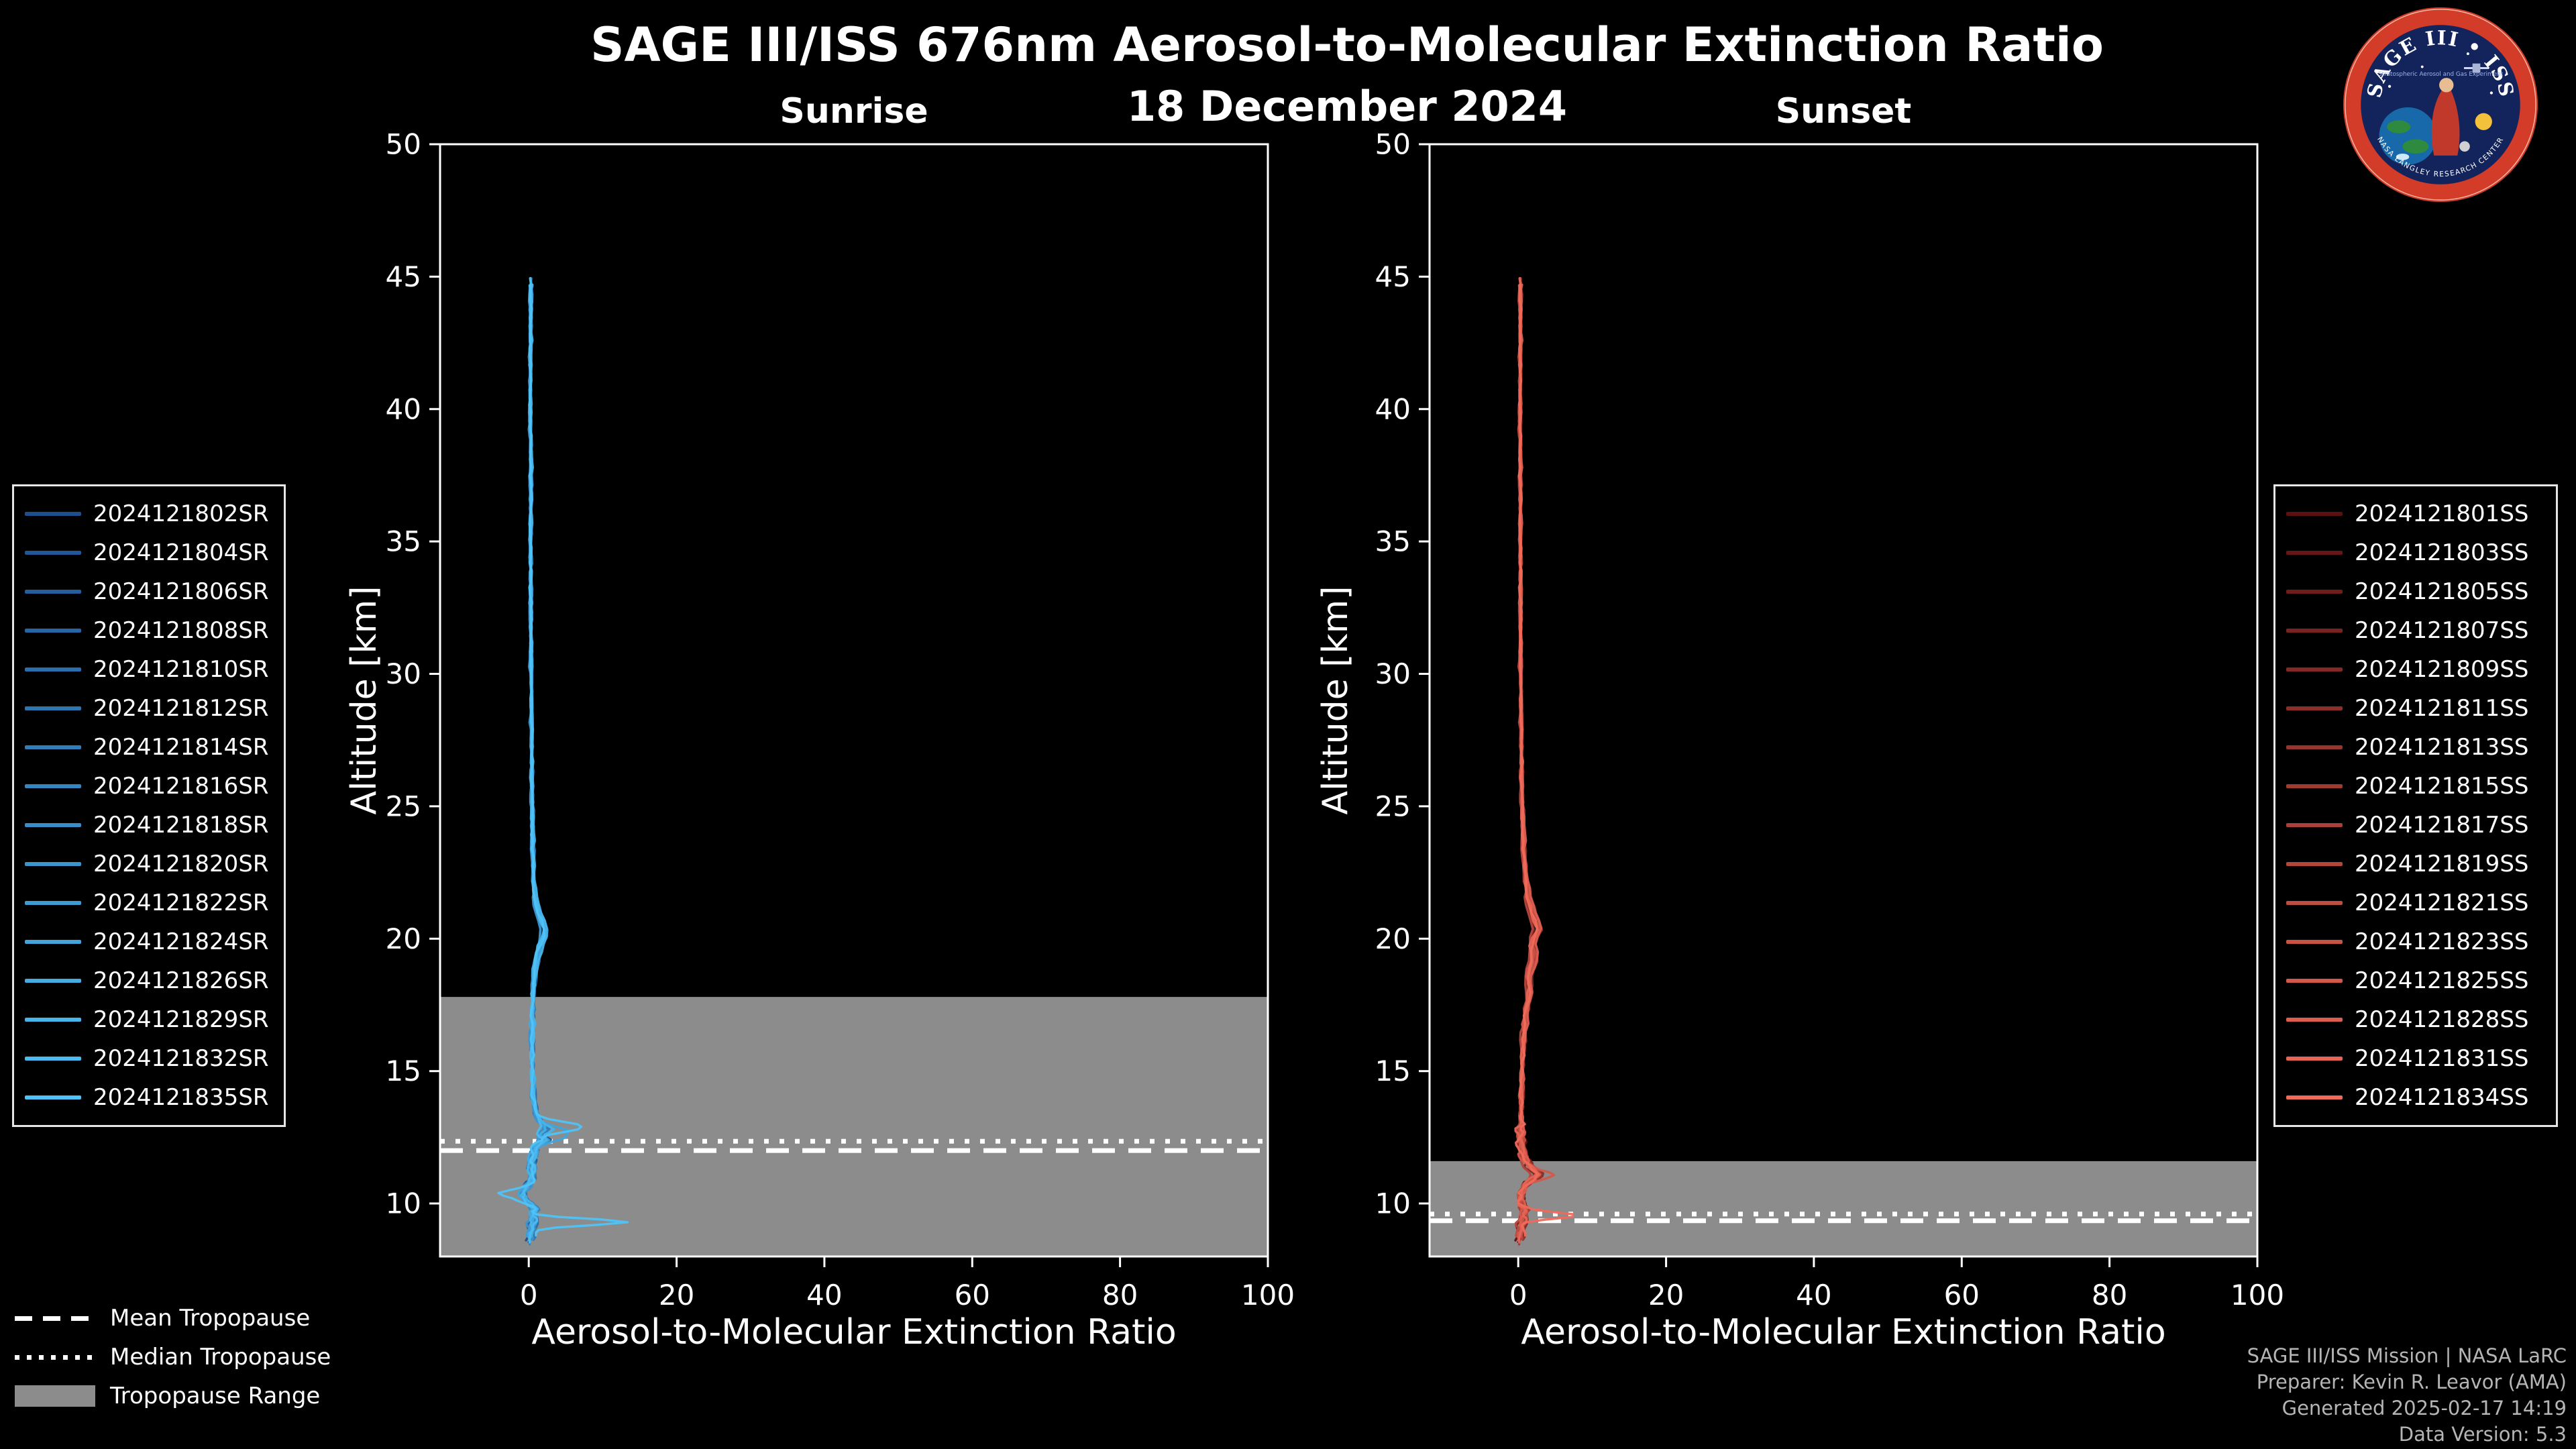  What do you see at coordinates (1393, 938) in the screenshot?
I see `y-tick-label: 20` at bounding box center [1393, 938].